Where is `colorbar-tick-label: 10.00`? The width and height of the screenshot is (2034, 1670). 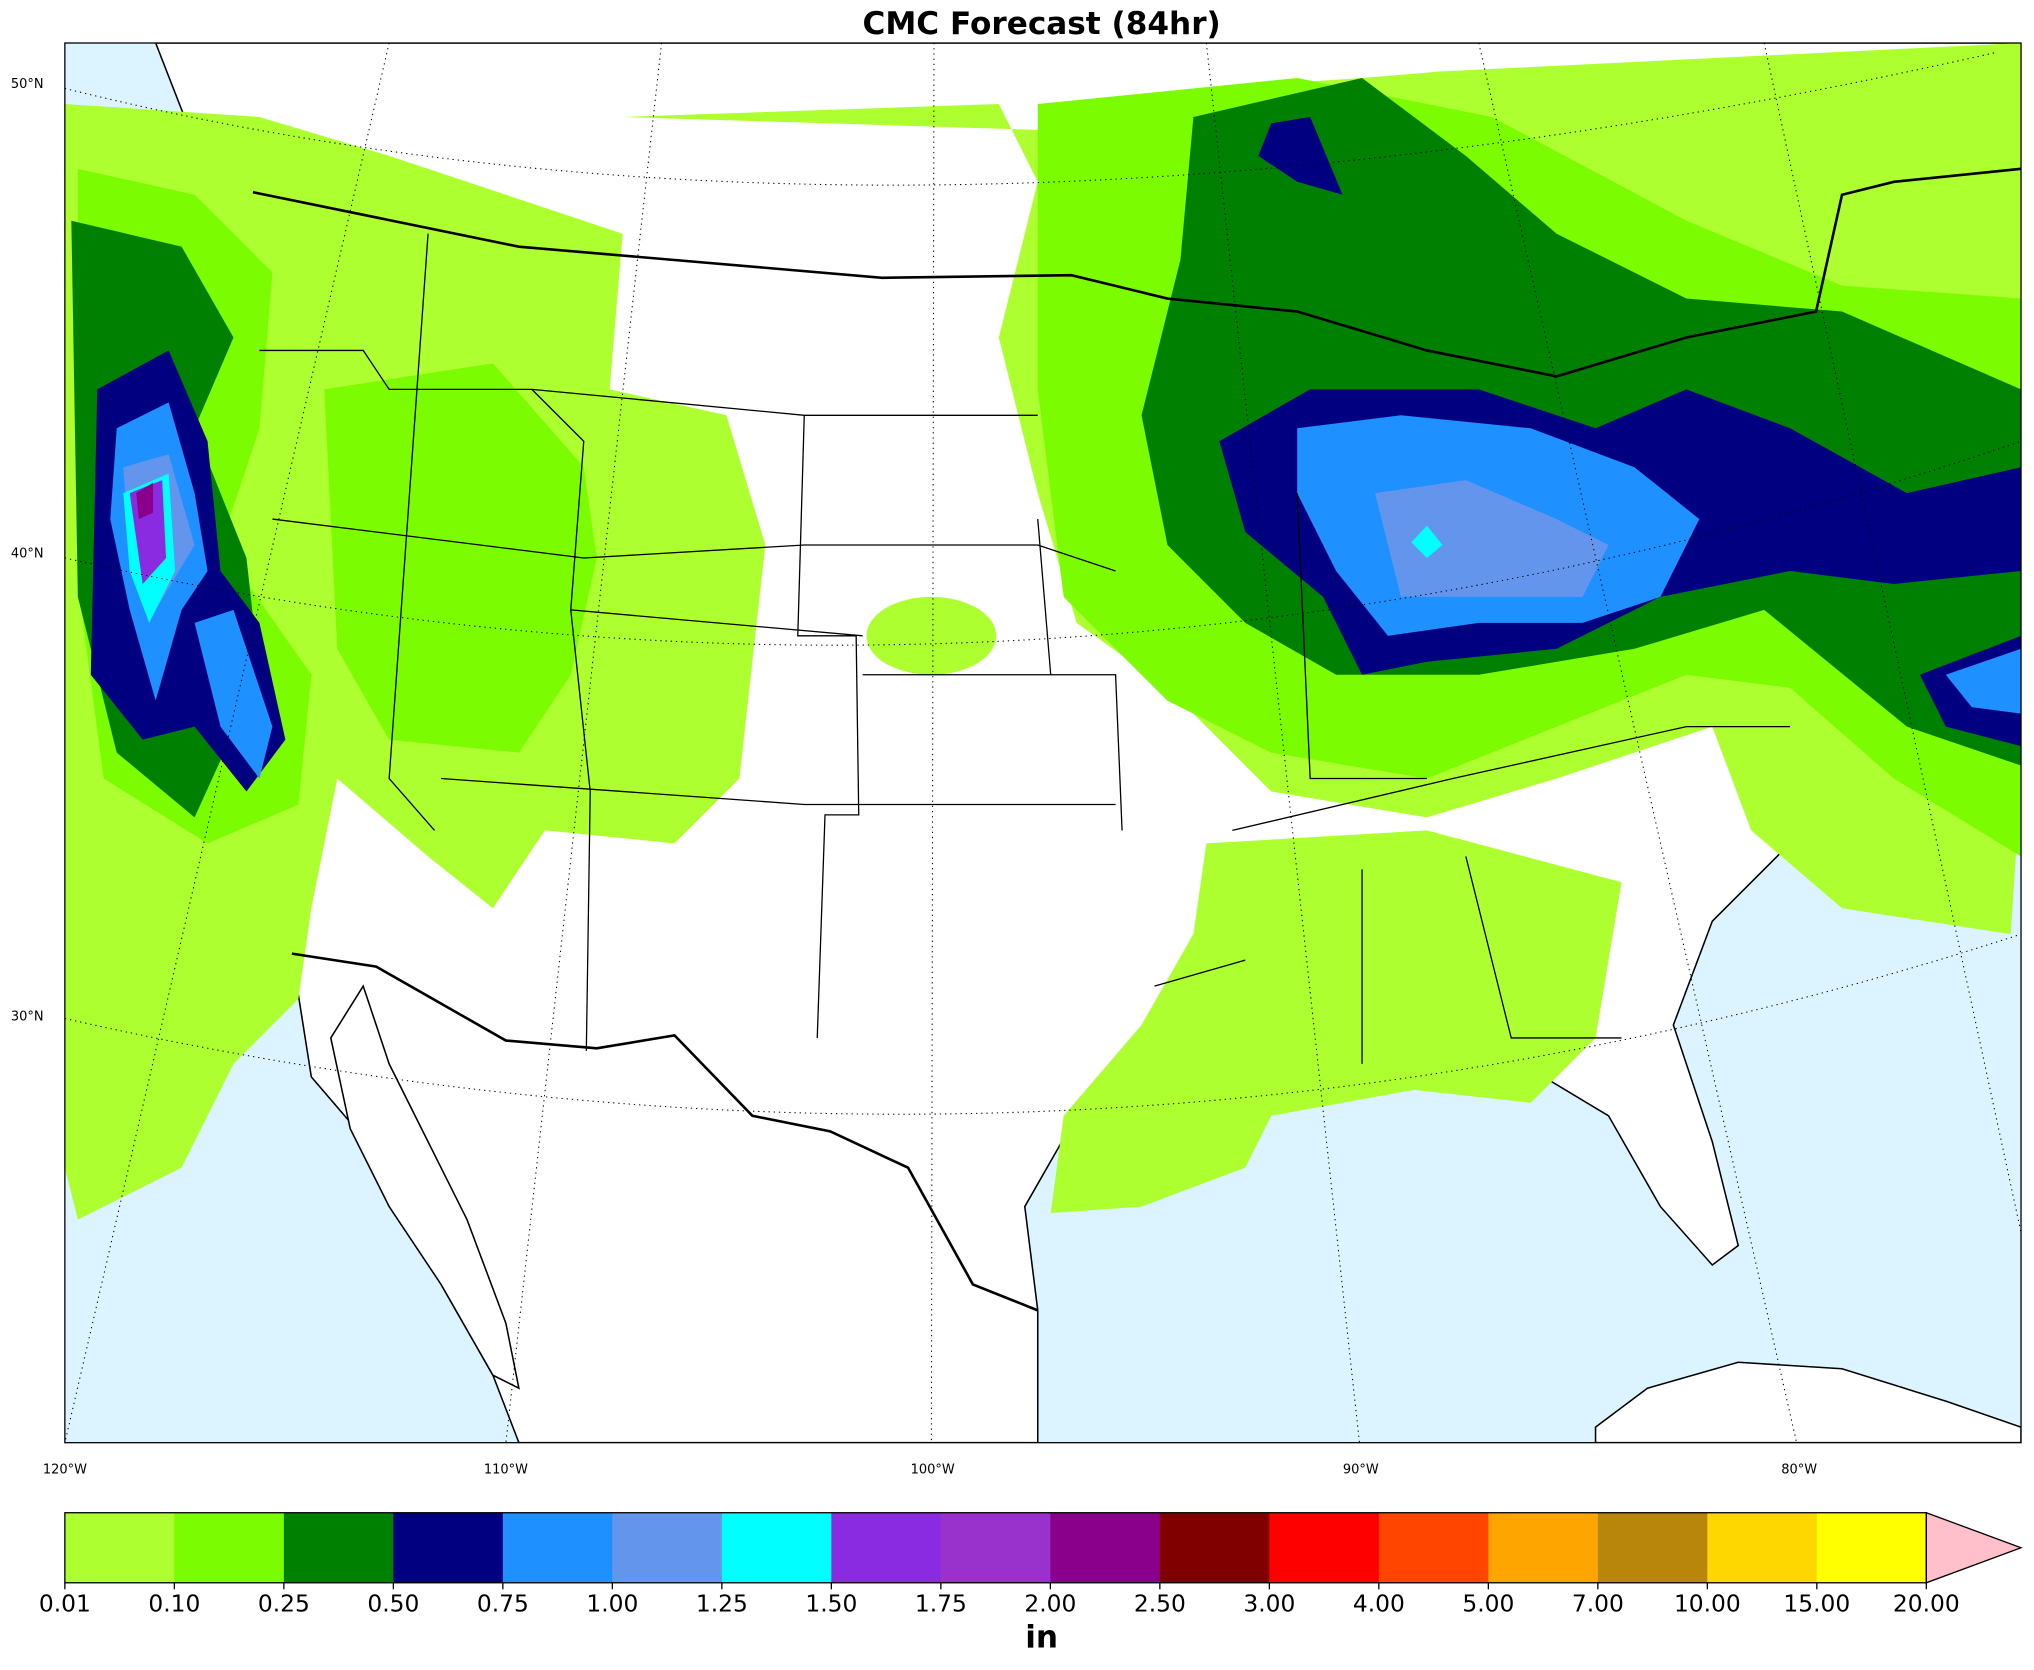
colorbar-tick-label: 10.00 is located at coordinates (1707, 1603).